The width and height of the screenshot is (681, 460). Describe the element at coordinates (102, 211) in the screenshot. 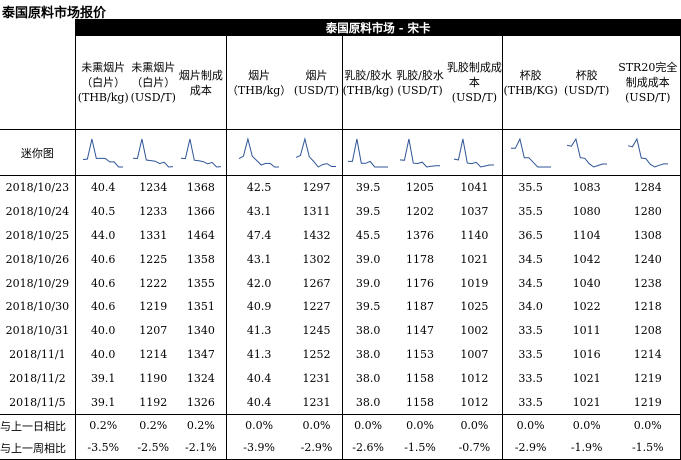

I see `cell-value: 40.5` at that location.